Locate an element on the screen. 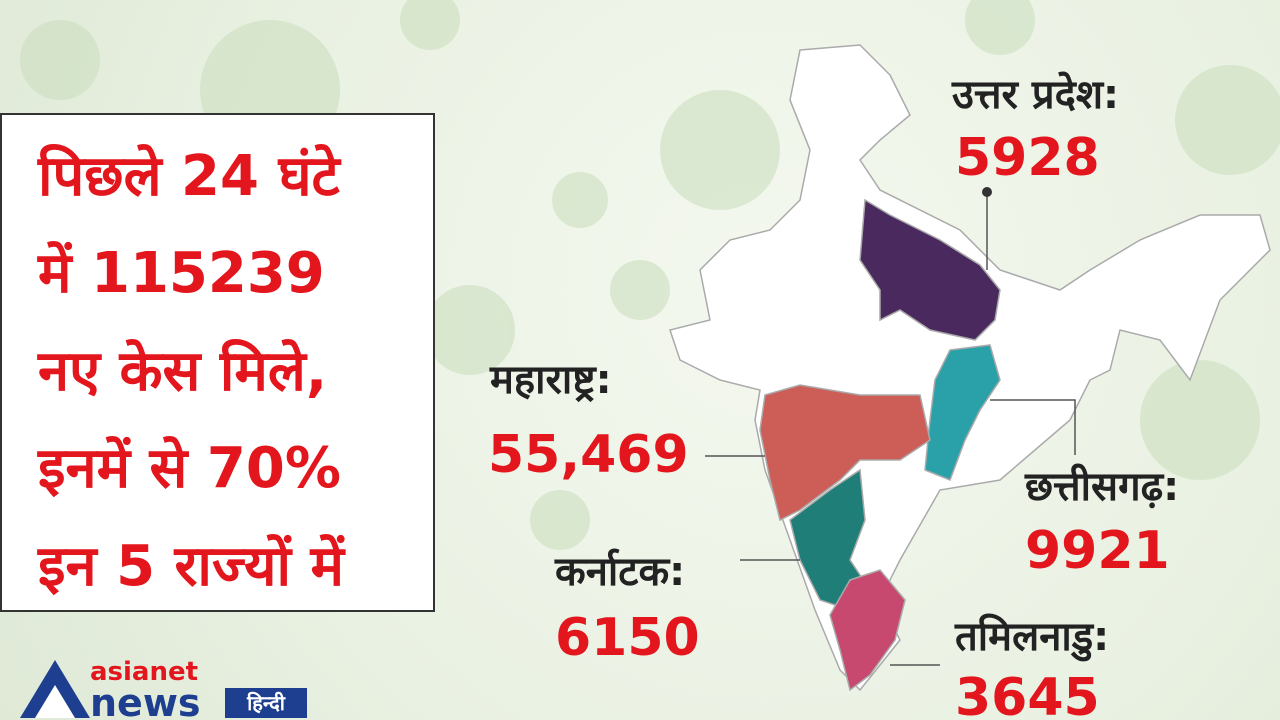 Image resolution: width=1280 pixels, height=720 pixels. headline-line: नए केस मिले, is located at coordinates (182, 371).